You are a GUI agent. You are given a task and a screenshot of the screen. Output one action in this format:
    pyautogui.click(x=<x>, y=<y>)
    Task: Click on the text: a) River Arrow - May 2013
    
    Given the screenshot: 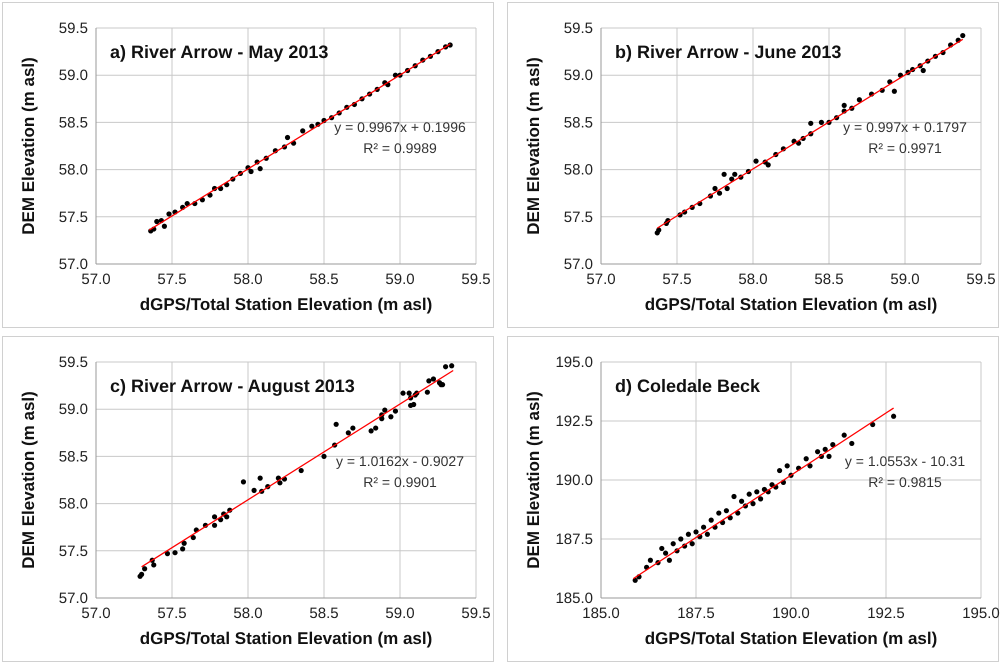 What is the action you would take?
    pyautogui.click(x=219, y=52)
    